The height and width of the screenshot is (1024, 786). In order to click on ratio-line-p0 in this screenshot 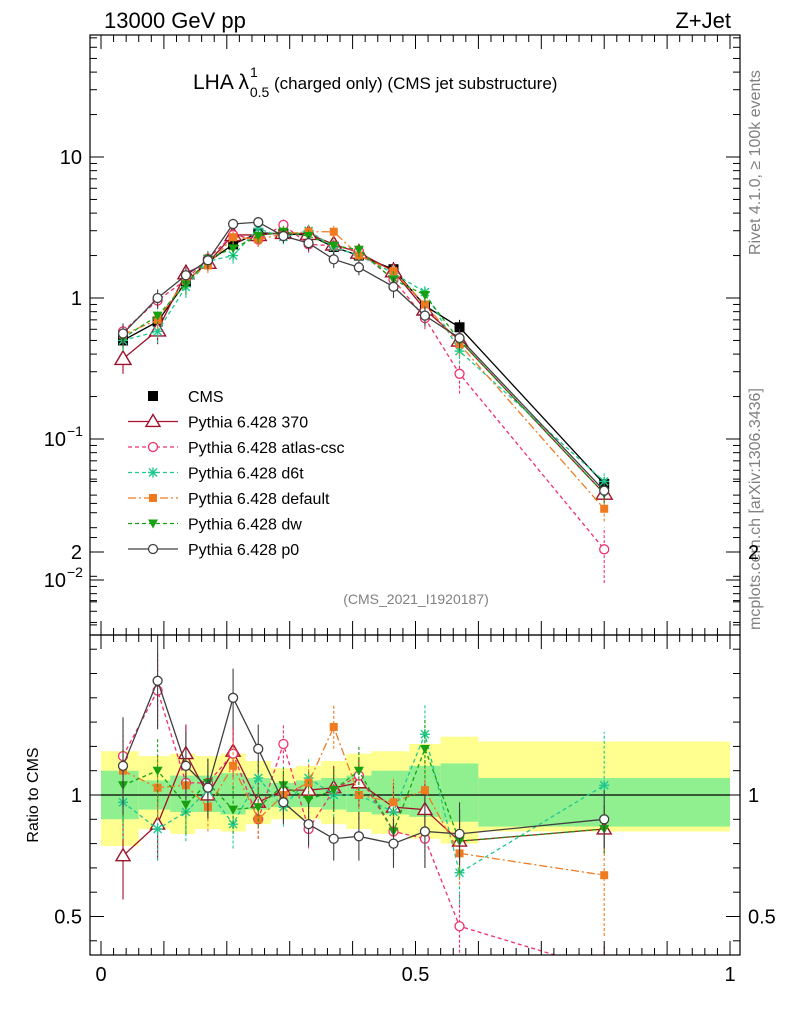, I will do `click(363, 761)`.